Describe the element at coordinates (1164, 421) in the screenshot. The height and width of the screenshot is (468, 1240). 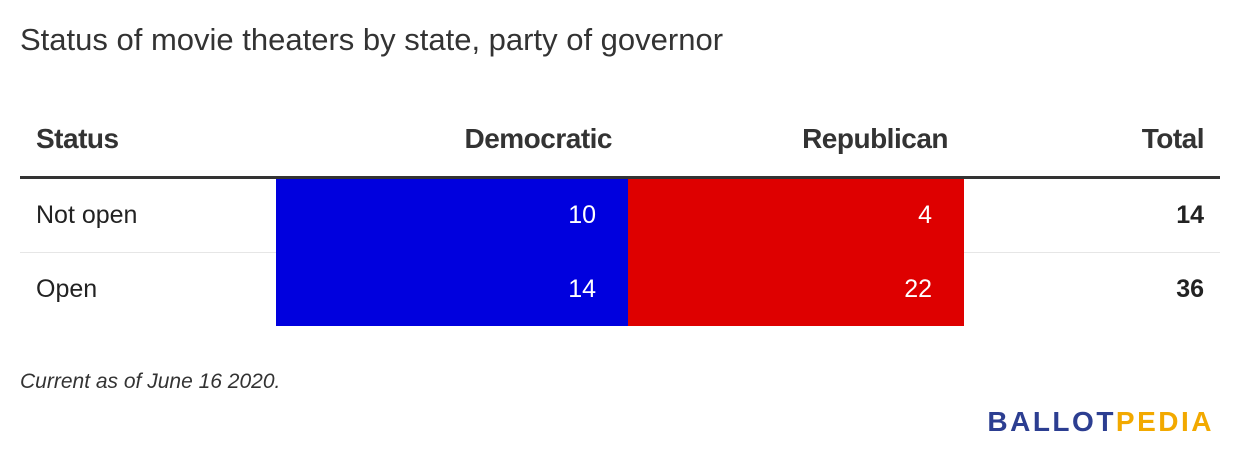
I see `logo-part-pedia: PEDIA` at that location.